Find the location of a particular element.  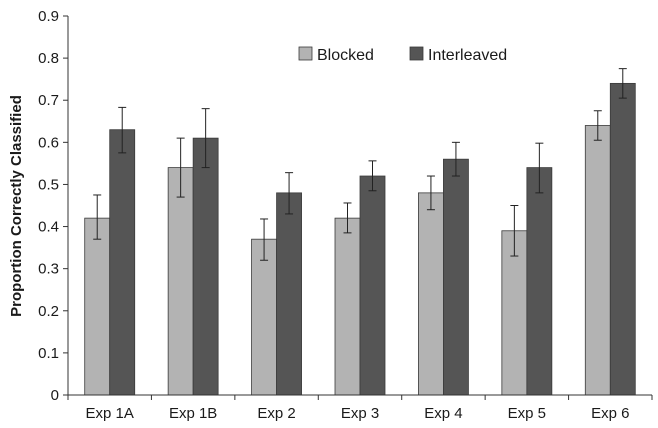

x-axis-ticks: Exp 1A Exp 1B Exp 2 Exp 3 Exp 4 Exp 5 Exp 6 is located at coordinates (360, 408).